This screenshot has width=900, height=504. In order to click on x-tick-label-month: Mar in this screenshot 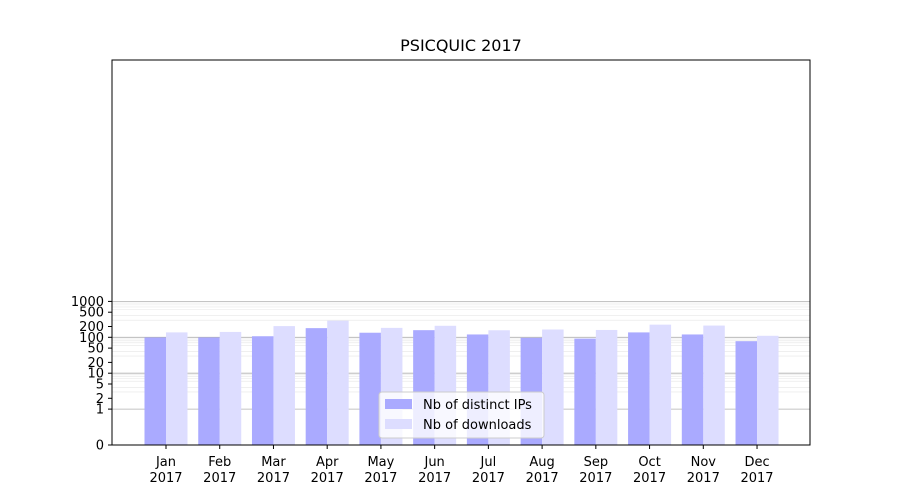, I will do `click(273, 462)`.